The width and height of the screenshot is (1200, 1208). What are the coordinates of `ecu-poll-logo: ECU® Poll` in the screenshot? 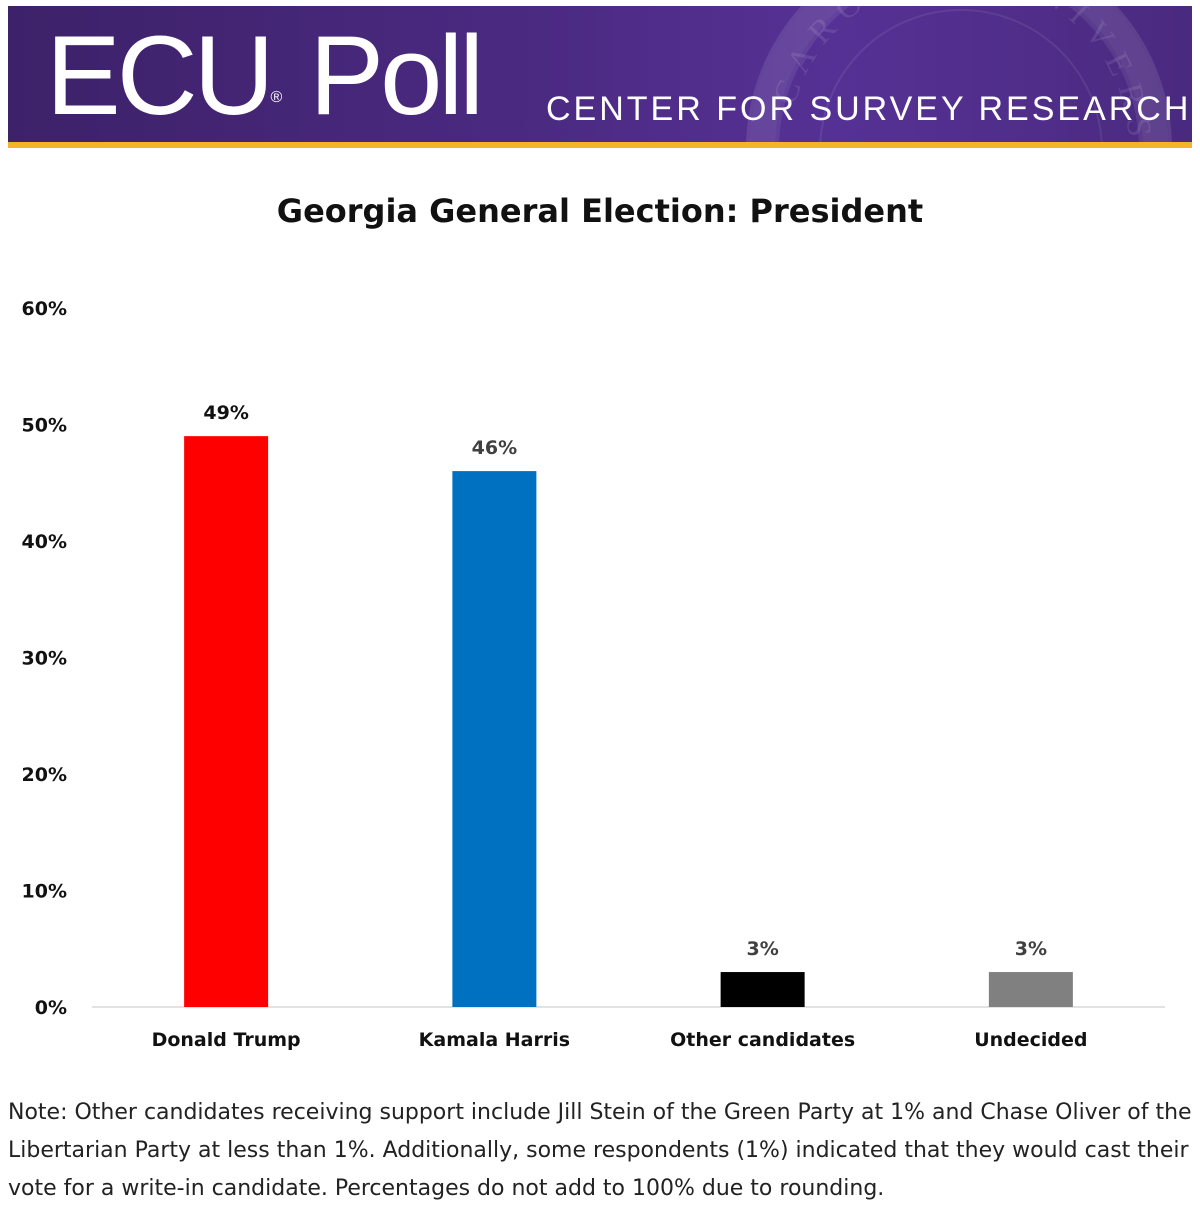 It's located at (265, 76).